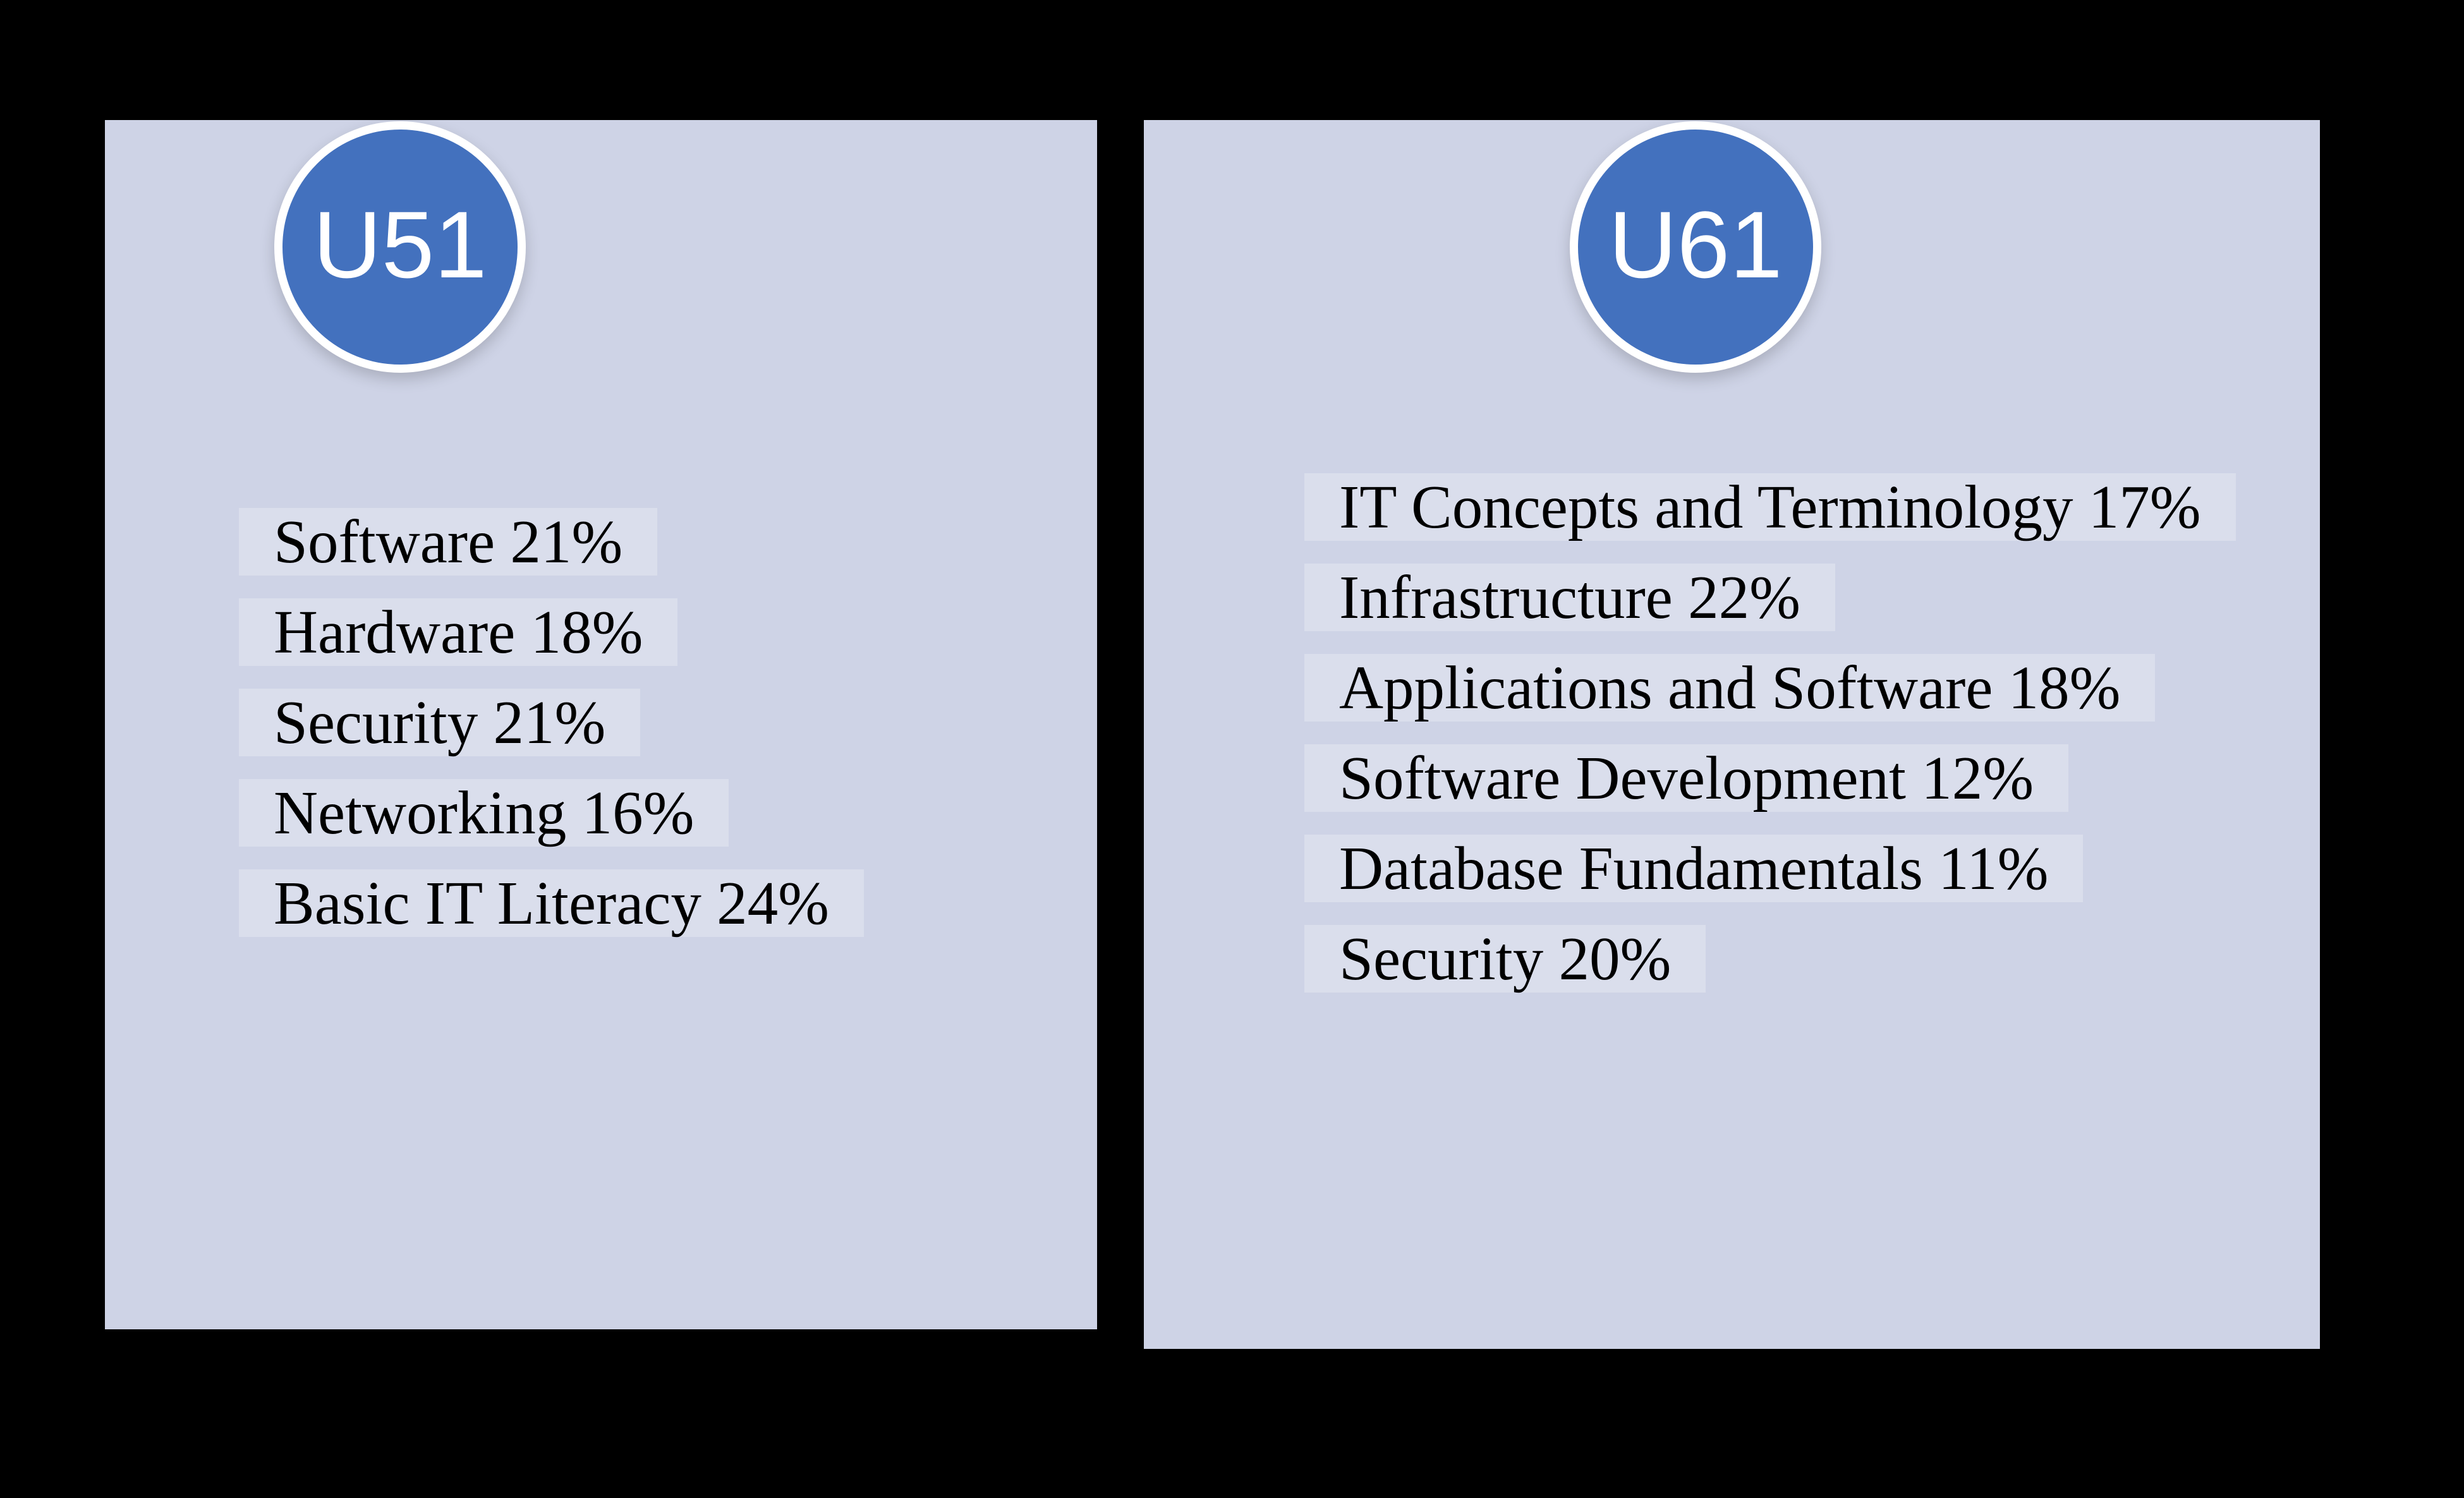  I want to click on list-item-text: Infrastructure 22%, so click(1569, 597).